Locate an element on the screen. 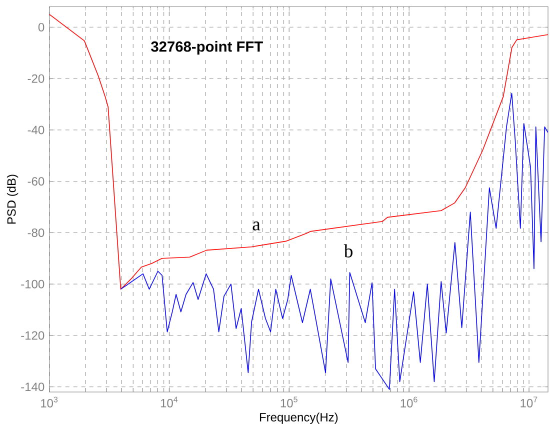 This screenshot has height=441, width=550. x-tick-label: 10$^{4}$ is located at coordinates (169, 402).